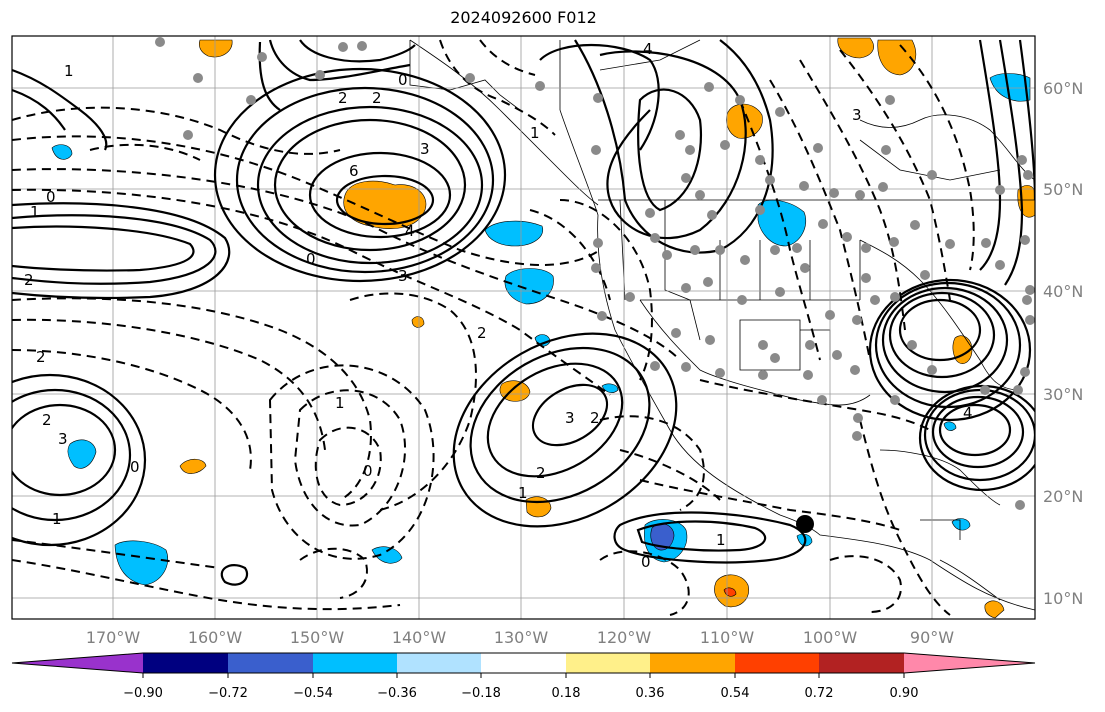 This screenshot has width=1105, height=712. I want to click on colorbar-tick-label: −0.54, so click(313, 693).